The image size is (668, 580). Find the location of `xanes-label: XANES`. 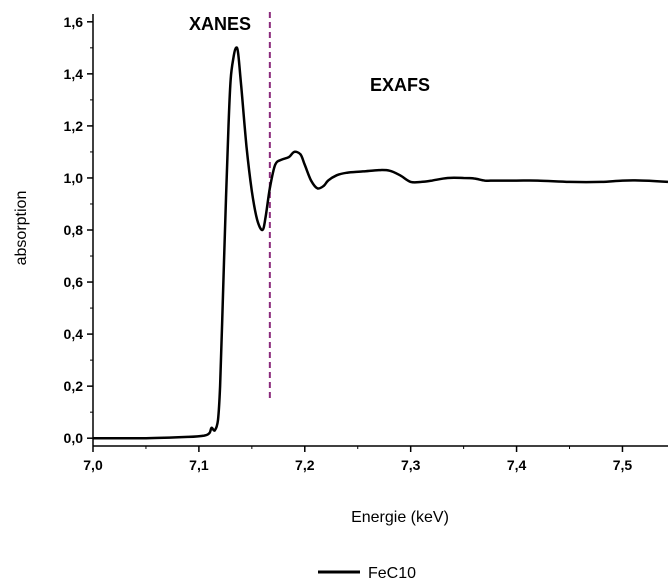

xanes-label: XANES is located at coordinates (220, 24).